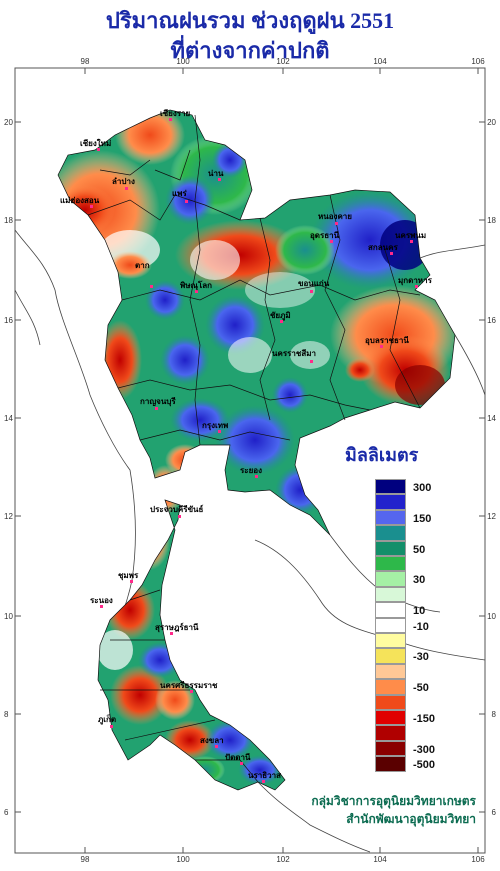 This screenshot has height=871, width=500. Describe the element at coordinates (314, 283) in the screenshot. I see `place-label: ขอนแก่น` at that location.